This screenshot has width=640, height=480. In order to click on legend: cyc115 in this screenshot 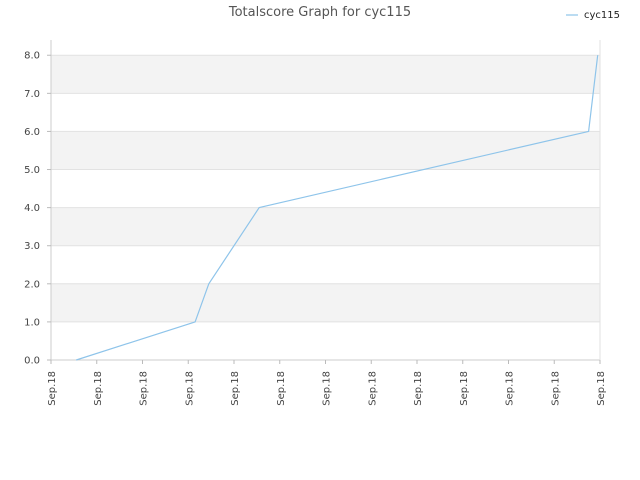, I will do `click(593, 15)`.